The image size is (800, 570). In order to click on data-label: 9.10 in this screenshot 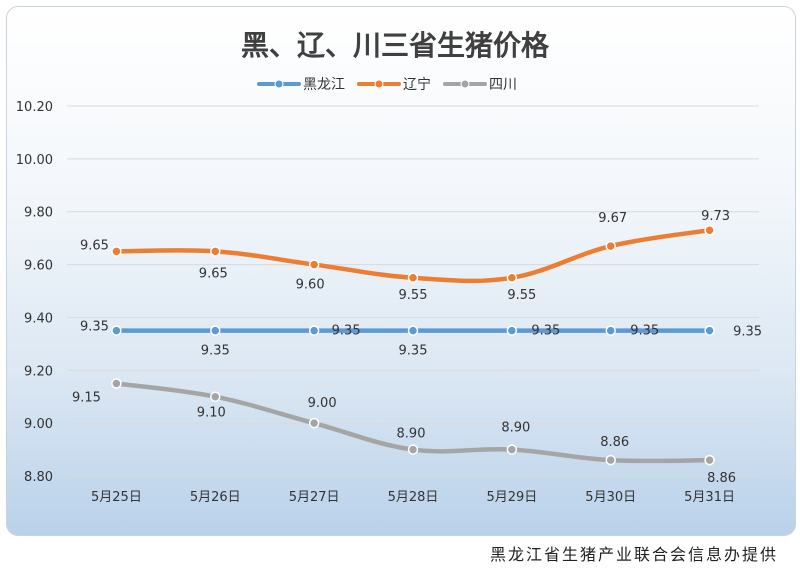, I will do `click(211, 413)`.